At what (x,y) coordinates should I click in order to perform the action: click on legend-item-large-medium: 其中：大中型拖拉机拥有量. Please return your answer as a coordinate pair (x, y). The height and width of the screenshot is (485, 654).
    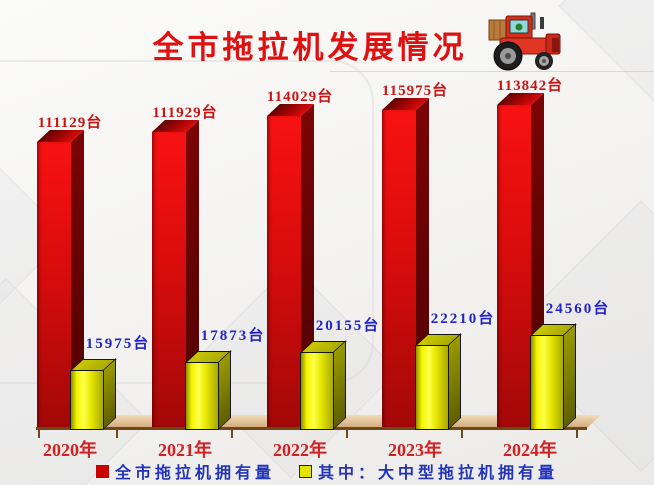
    Looking at the image, I should click on (428, 471).